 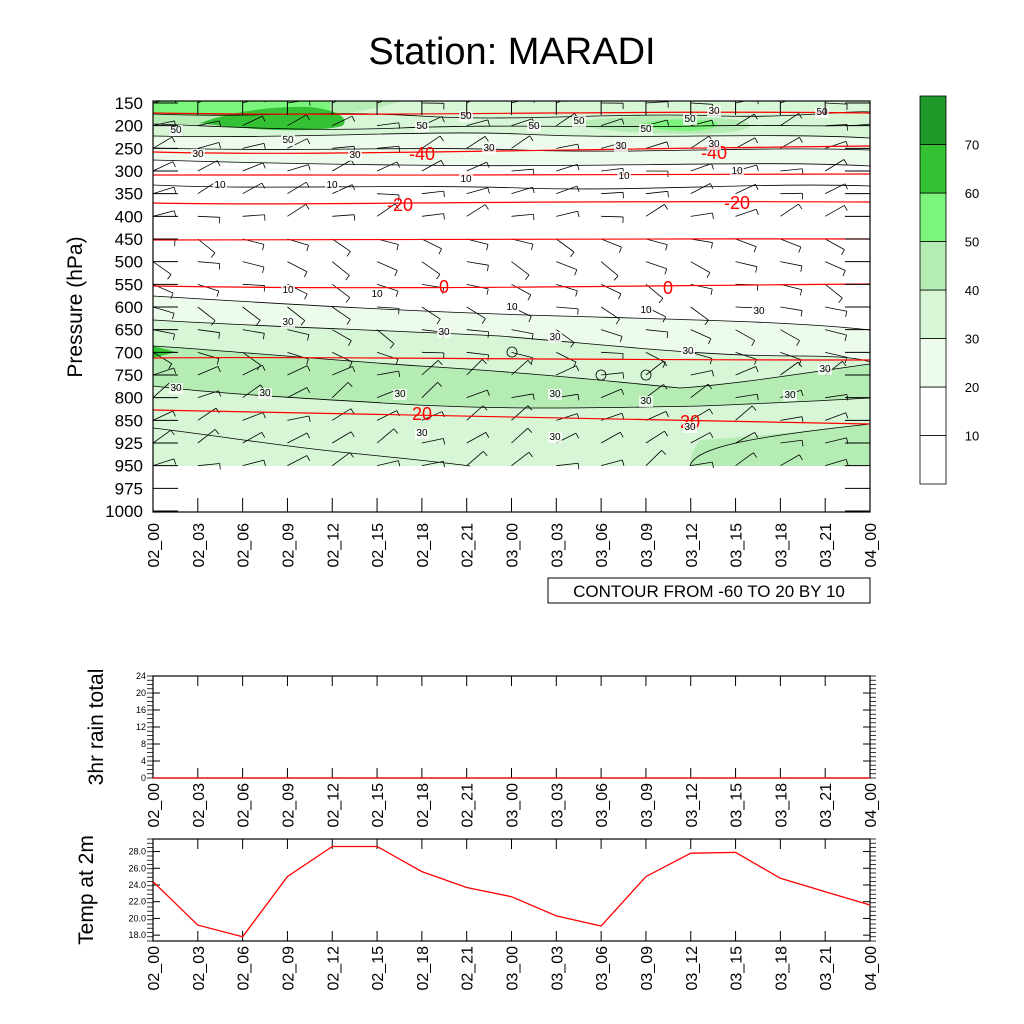 What do you see at coordinates (692, 805) in the screenshot?
I see `x-tick-label: 03_12` at bounding box center [692, 805].